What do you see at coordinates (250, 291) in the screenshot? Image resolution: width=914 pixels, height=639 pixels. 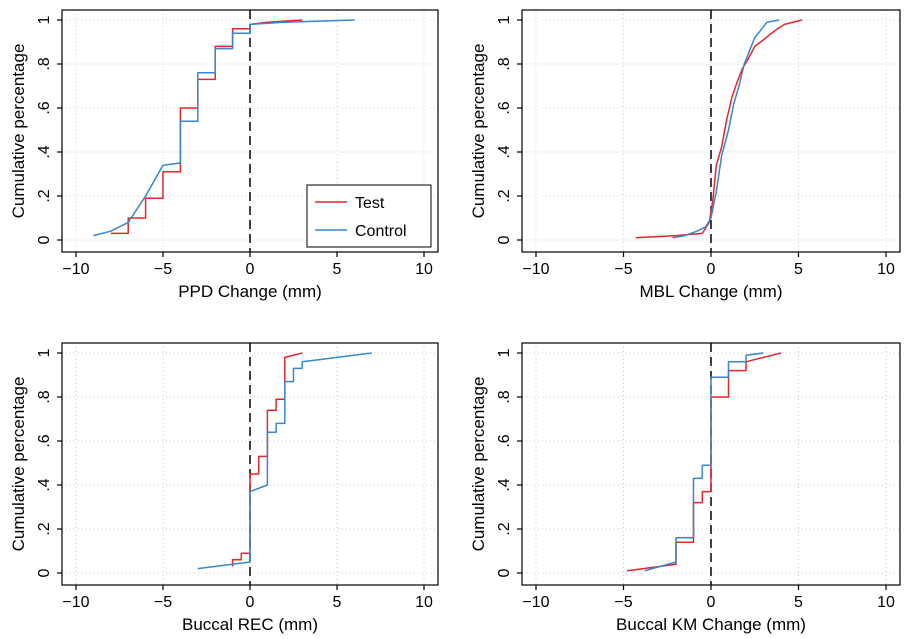 I see `x-axis-title: PPD Change (mm)` at bounding box center [250, 291].